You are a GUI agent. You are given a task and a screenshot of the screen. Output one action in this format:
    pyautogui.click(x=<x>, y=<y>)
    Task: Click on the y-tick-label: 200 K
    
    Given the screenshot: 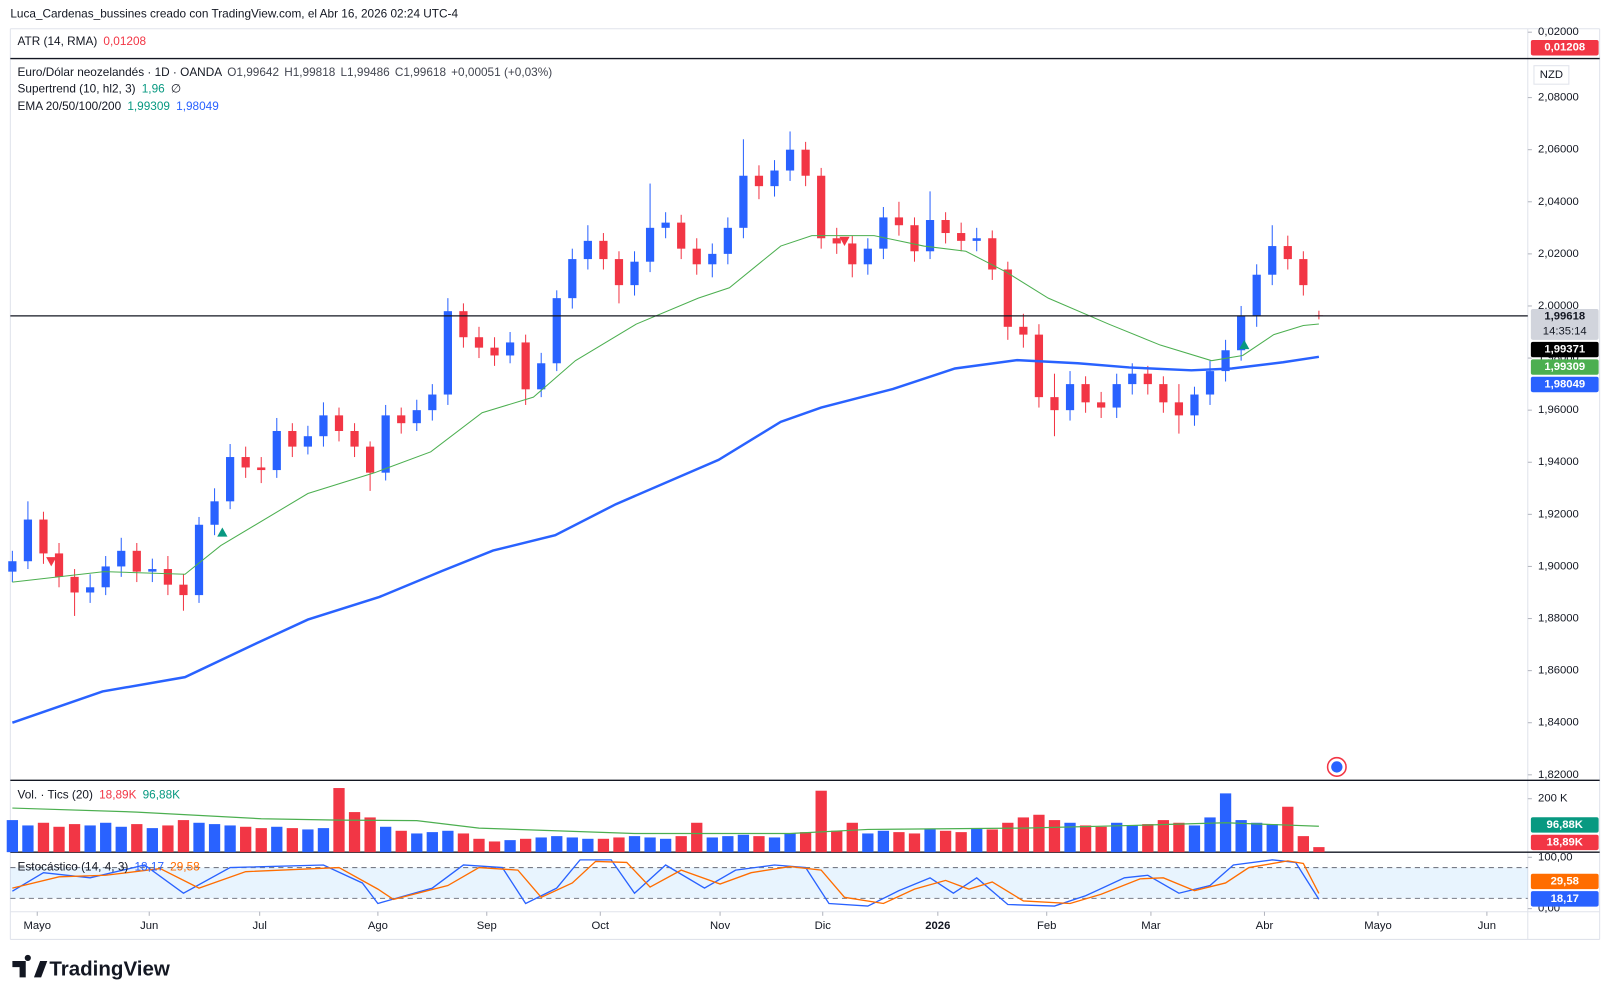 What is the action you would take?
    pyautogui.click(x=1553, y=799)
    